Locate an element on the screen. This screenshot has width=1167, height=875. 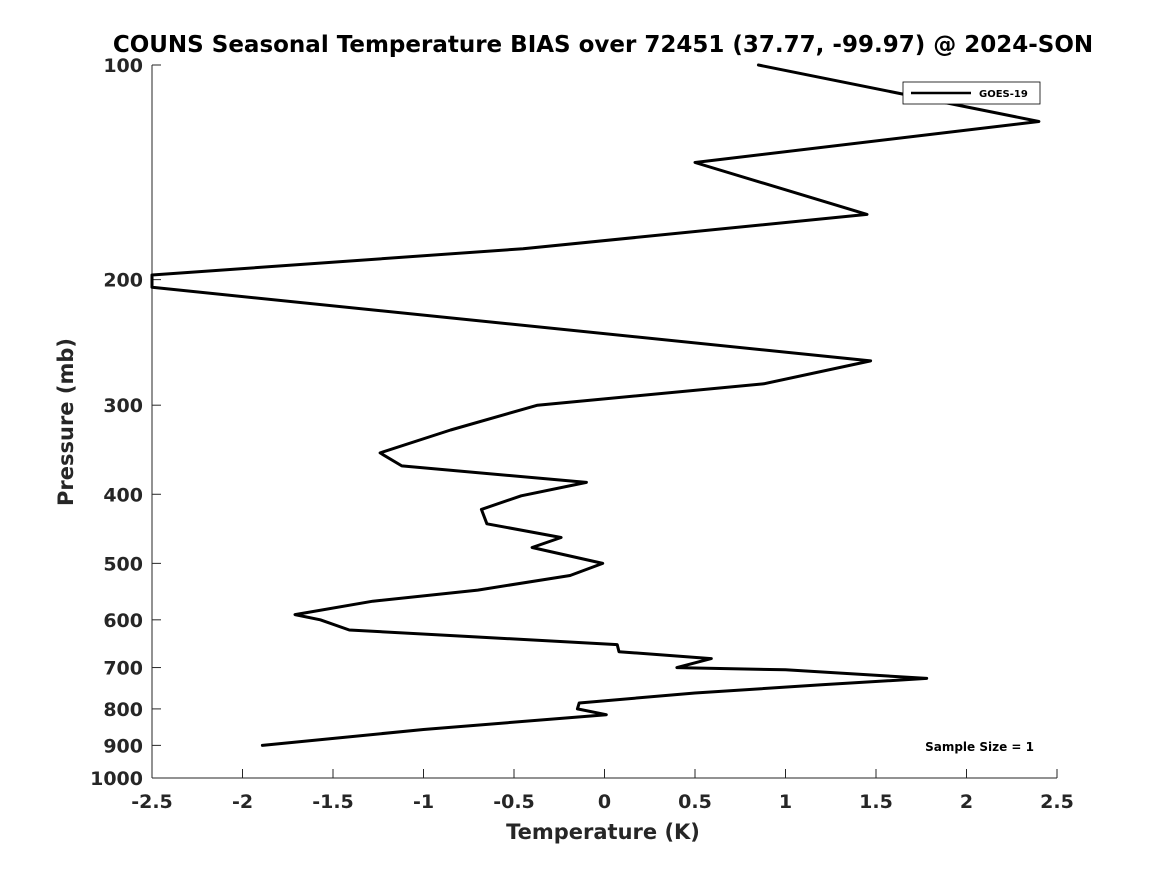
y-tick-label: 700 is located at coordinates (123, 669).